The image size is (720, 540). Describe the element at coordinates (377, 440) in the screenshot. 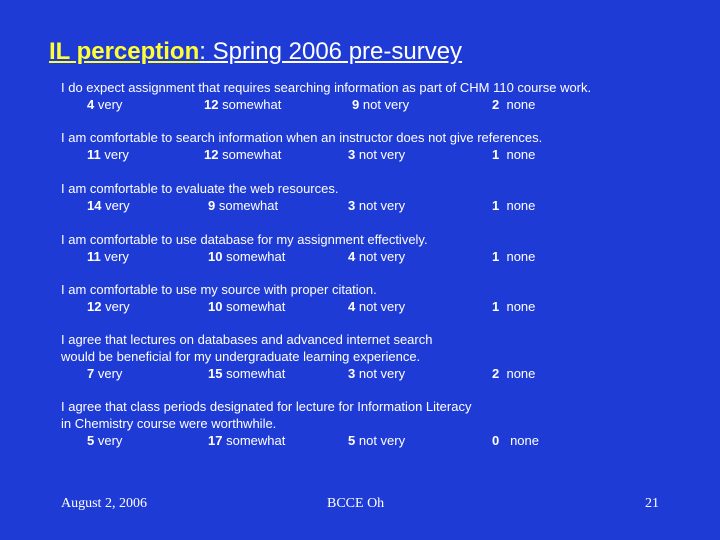

I see `answer-not-very: 5 not very` at that location.